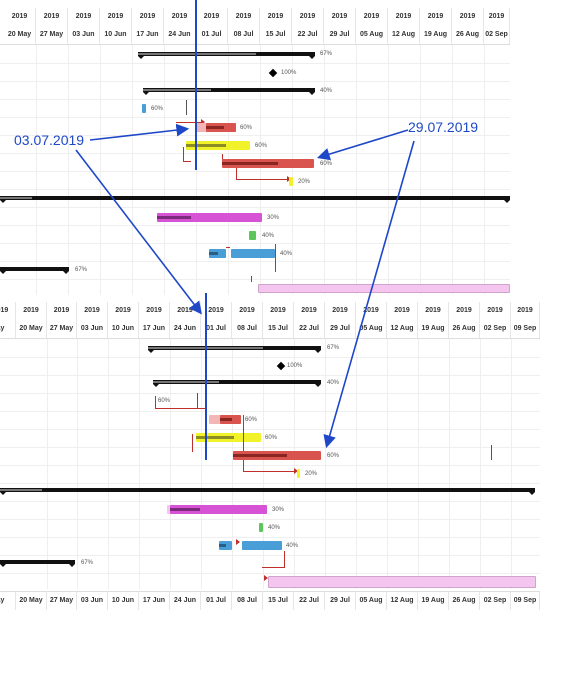 The width and height of the screenshot is (580, 700). I want to click on week-label: 02 Sep, so click(497, 35).